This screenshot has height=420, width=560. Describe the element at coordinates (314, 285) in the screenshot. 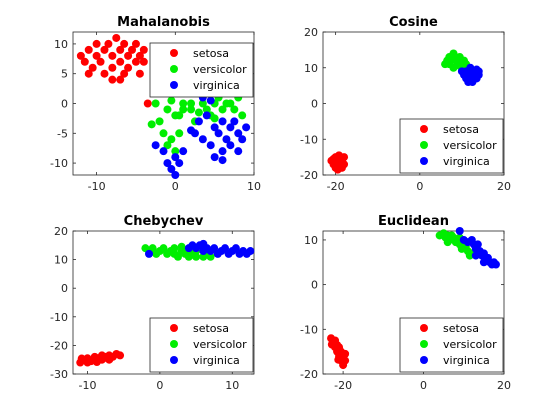

I see `y-tick-label: 0` at that location.